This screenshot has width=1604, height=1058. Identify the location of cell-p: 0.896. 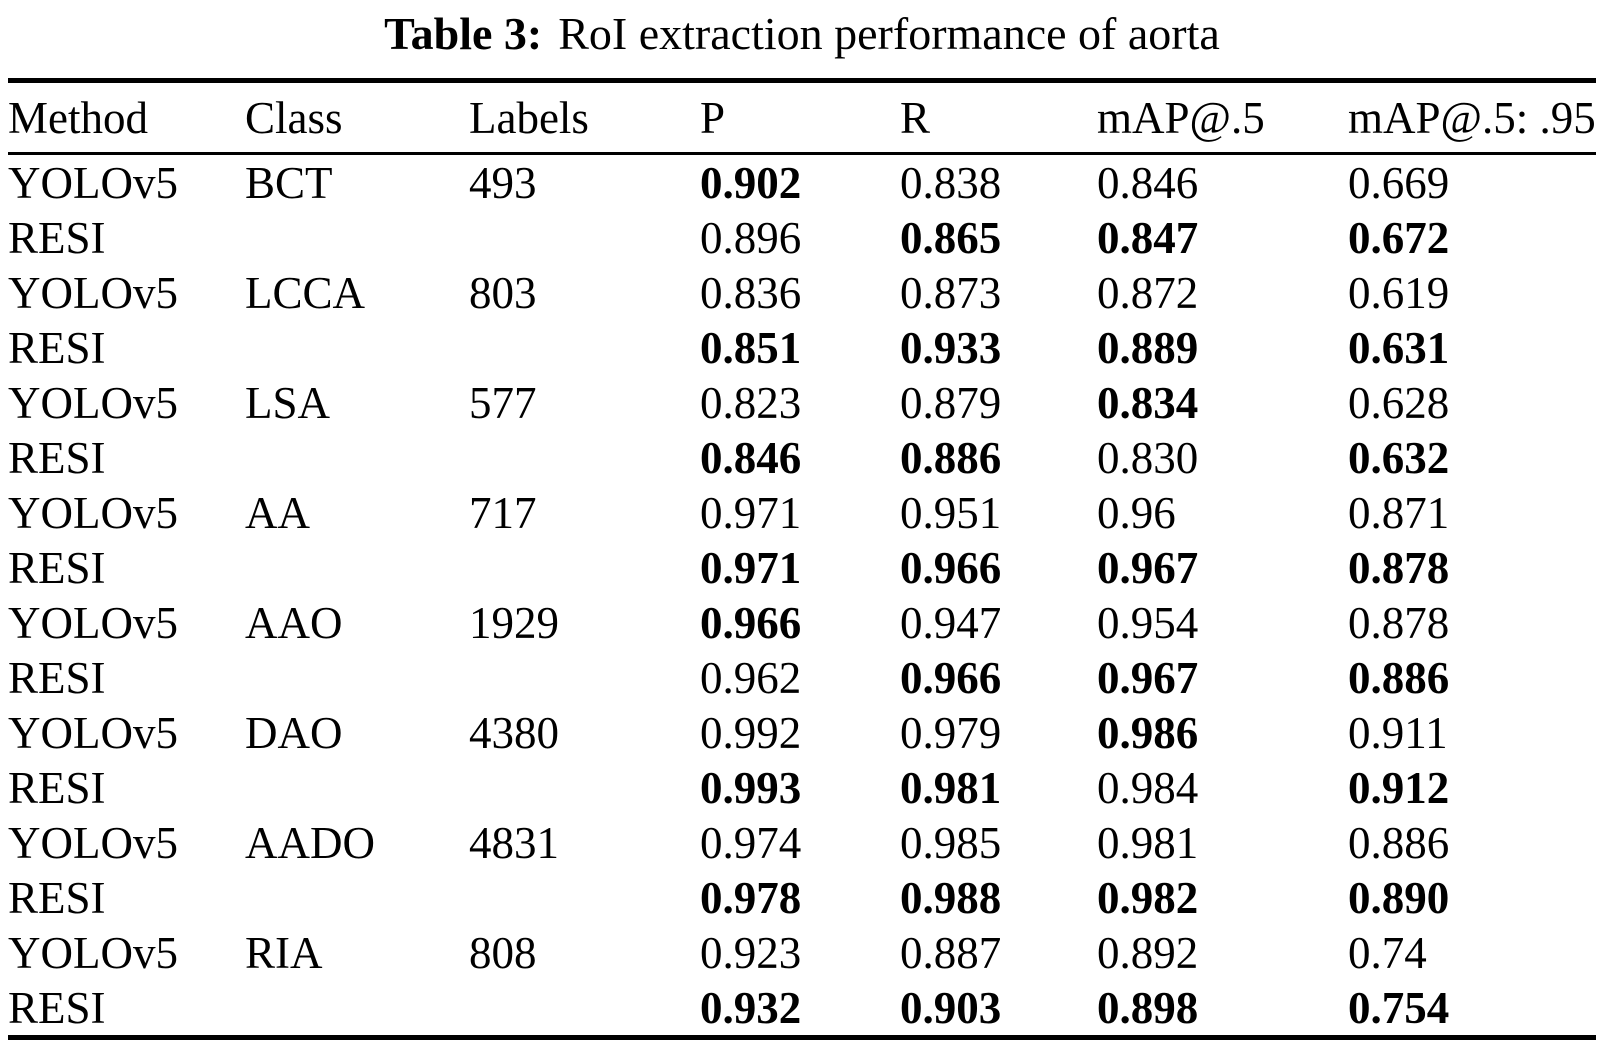
(751, 237).